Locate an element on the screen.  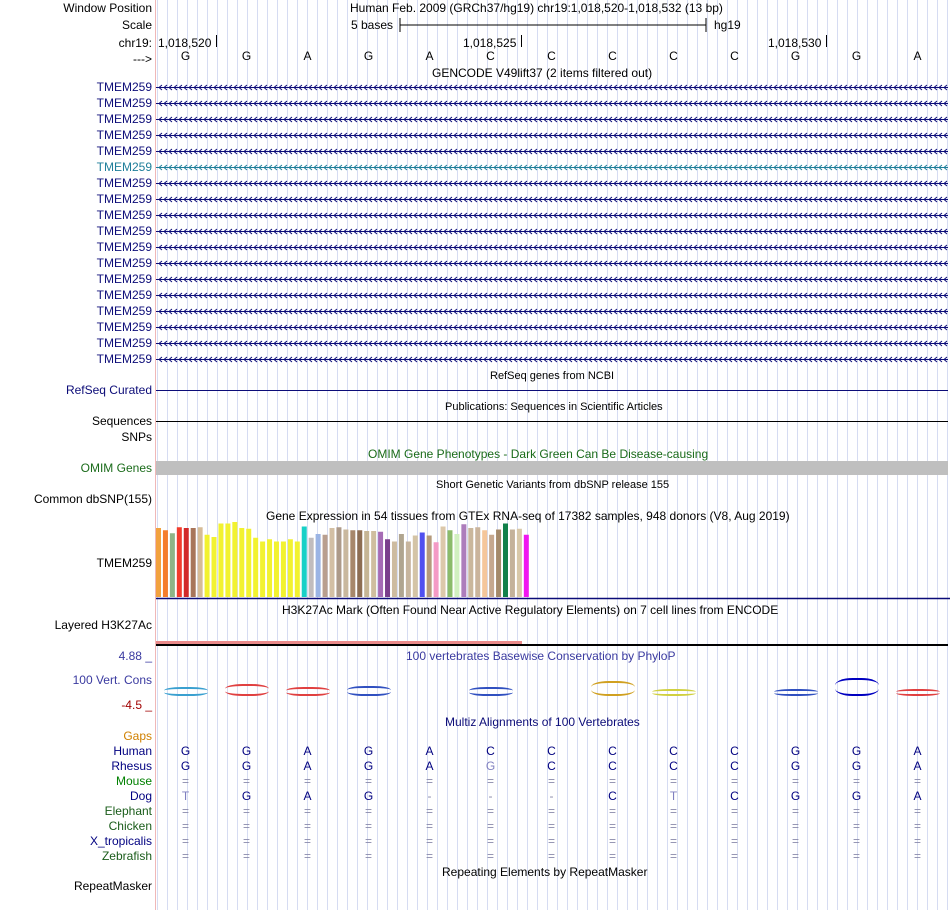
scale-label: Scale is located at coordinates (136, 25).